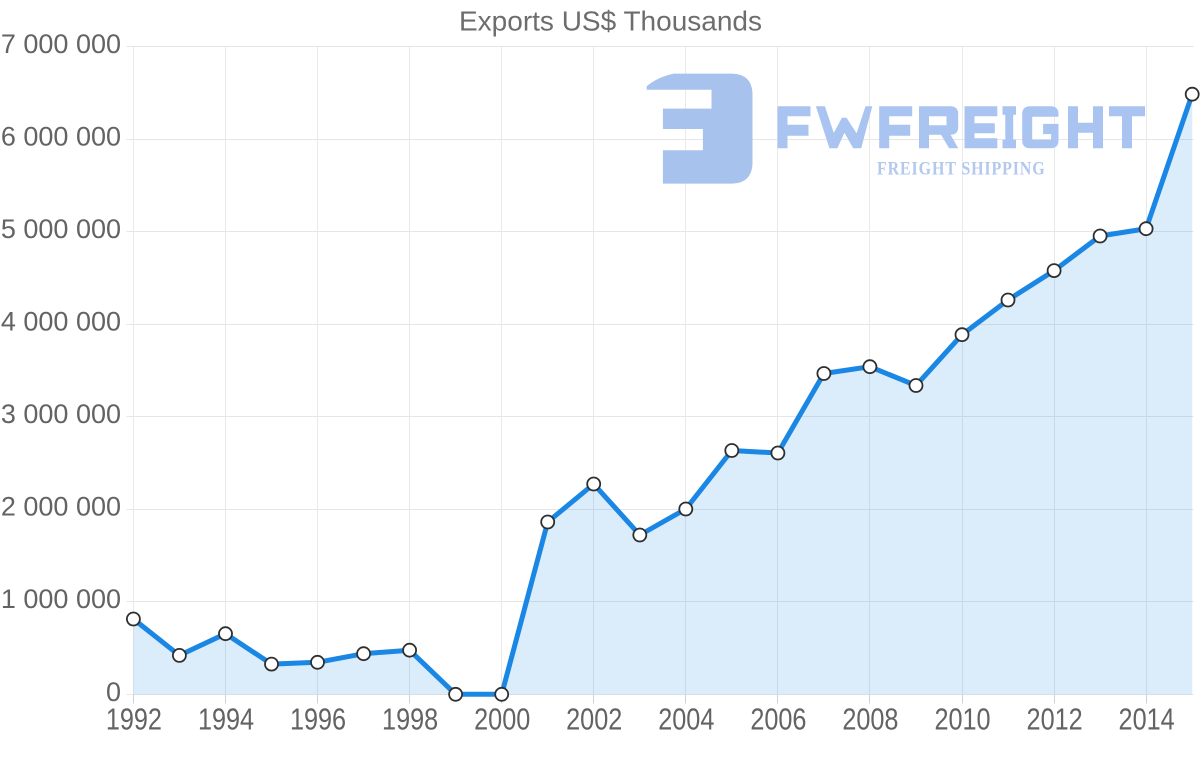 This screenshot has width=1200, height=763. What do you see at coordinates (61, 44) in the screenshot?
I see `svg-text: 7 000 000` at bounding box center [61, 44].